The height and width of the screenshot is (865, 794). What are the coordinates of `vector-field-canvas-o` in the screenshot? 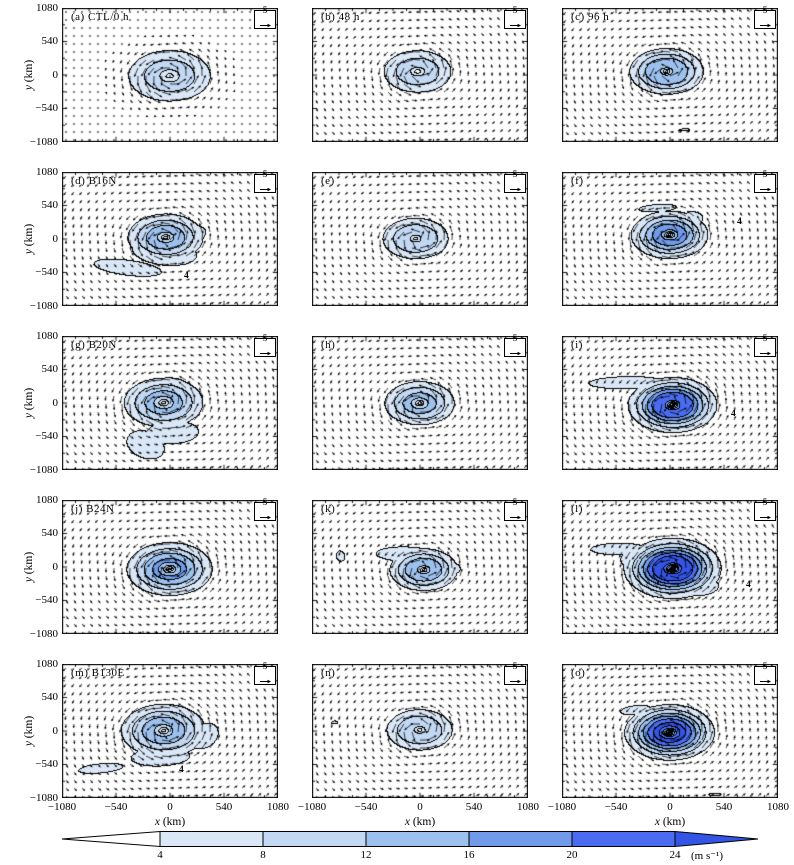 It's located at (670, 731).